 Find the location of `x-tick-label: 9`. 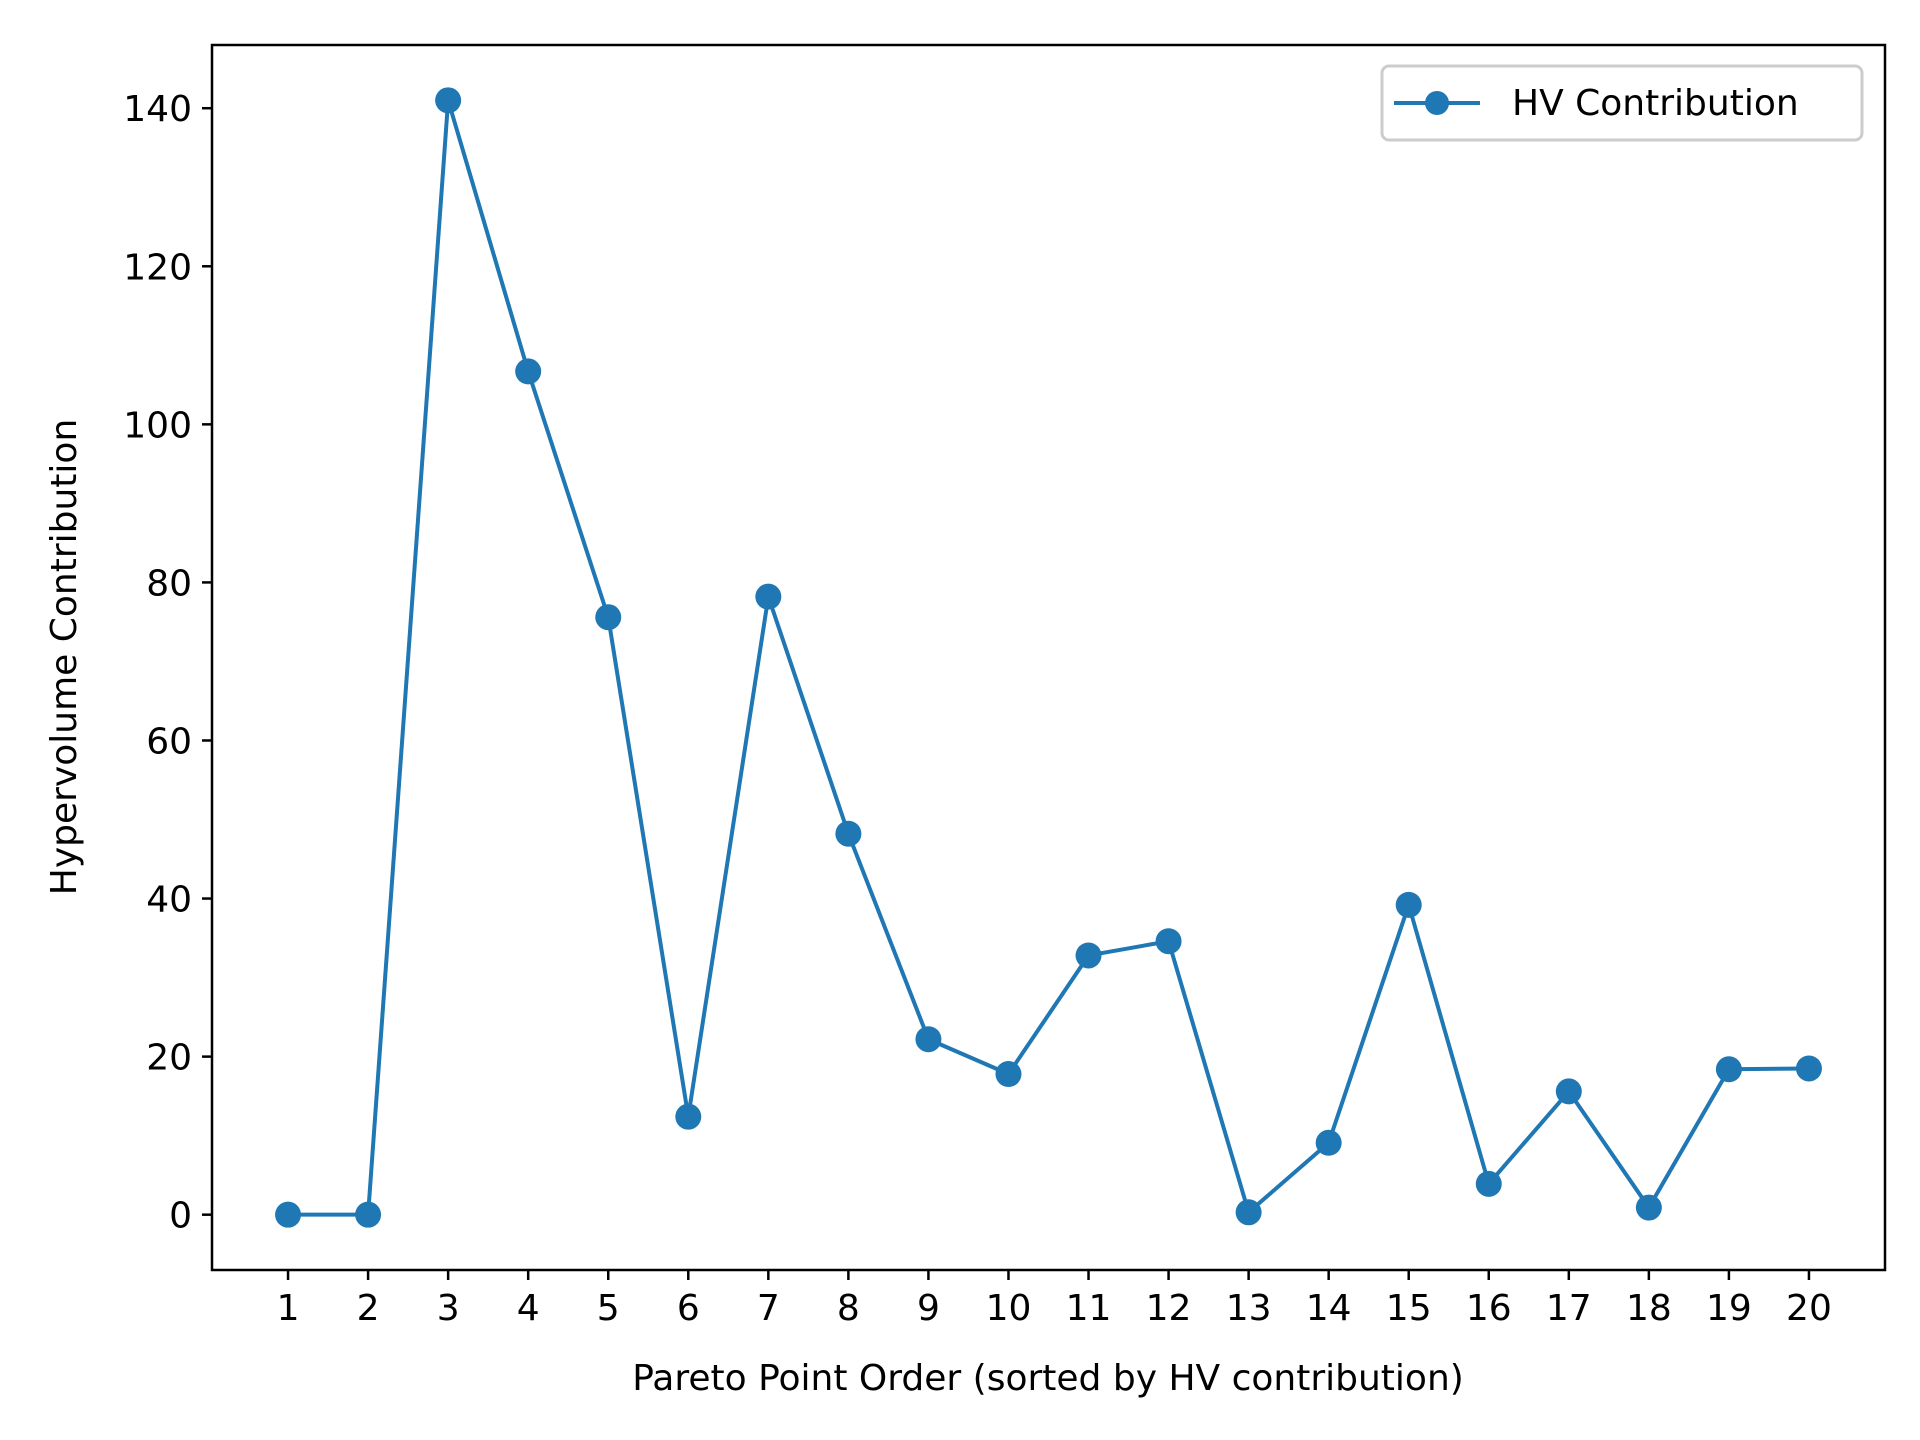

x-tick-label: 9 is located at coordinates (928, 1308).